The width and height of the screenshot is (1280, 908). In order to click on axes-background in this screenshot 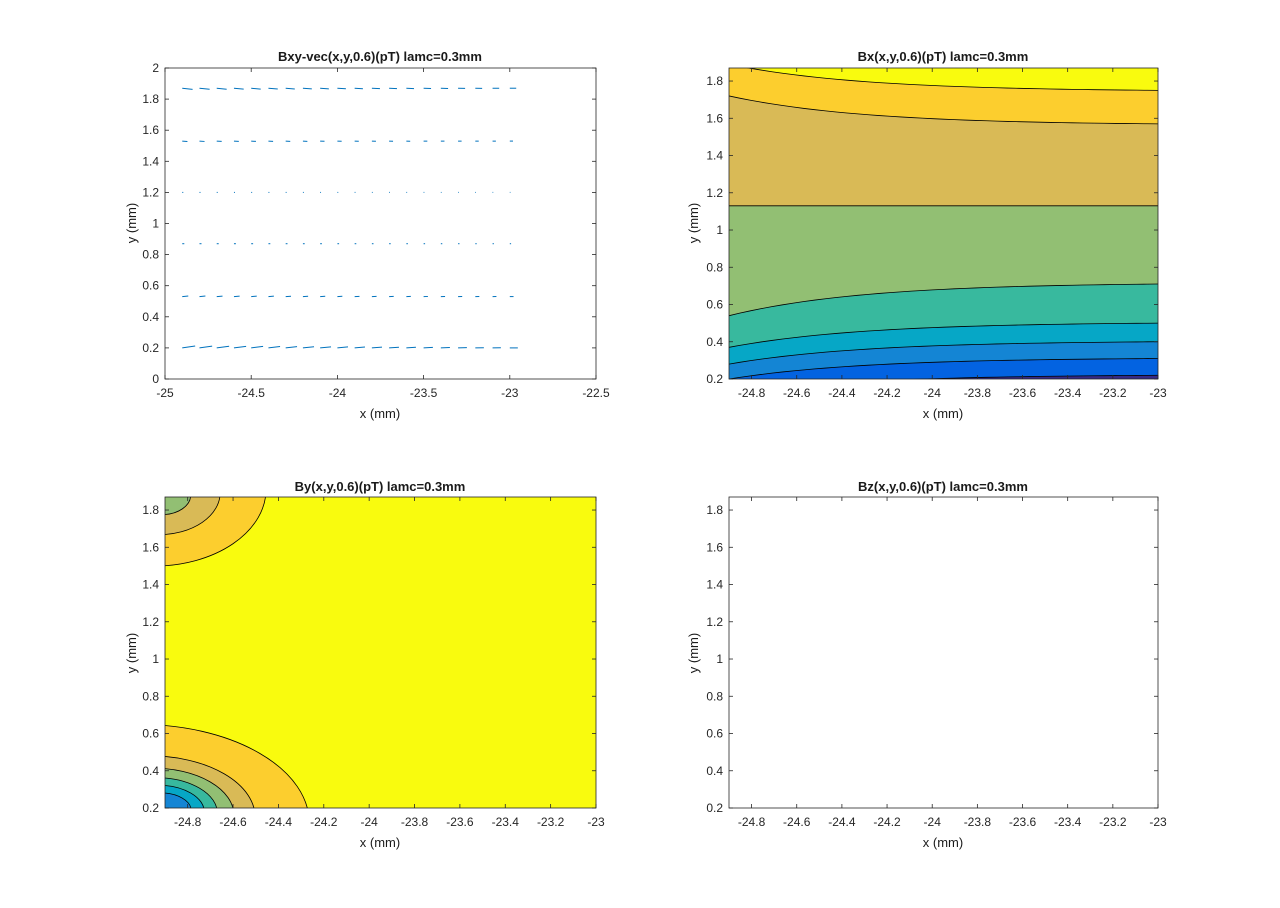, I will do `click(380, 223)`.